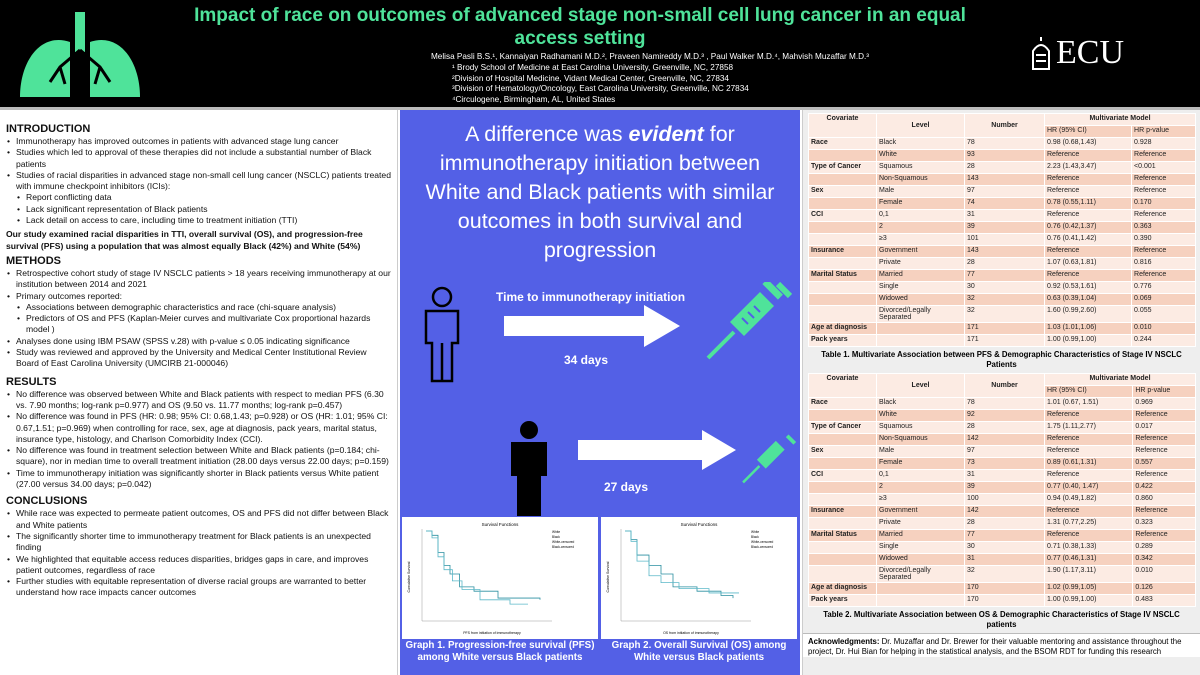 The image size is (1200, 675). What do you see at coordinates (842, 167) in the screenshot?
I see `table-cell: Type of Cancer` at bounding box center [842, 167].